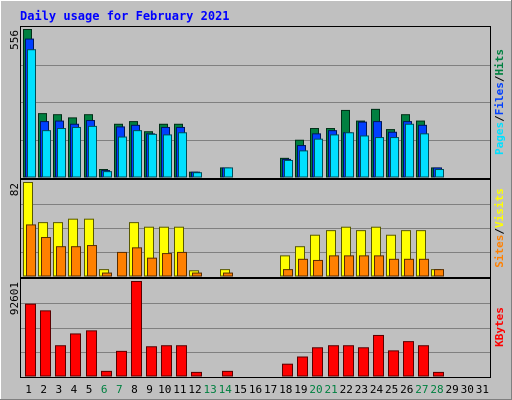  Describe the element at coordinates (499, 251) in the screenshot. I see `legend-text-sites: Sites` at that location.